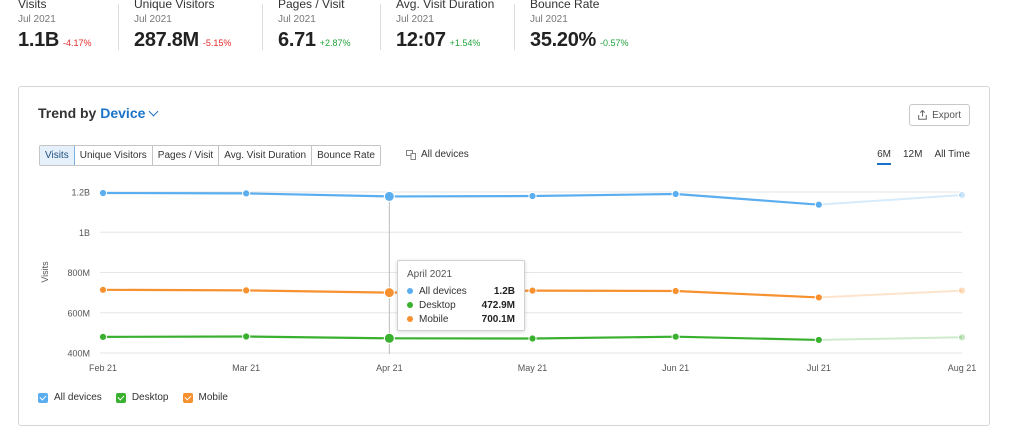  What do you see at coordinates (80, 193) in the screenshot?
I see `y-tick-label: 1.2B` at bounding box center [80, 193].